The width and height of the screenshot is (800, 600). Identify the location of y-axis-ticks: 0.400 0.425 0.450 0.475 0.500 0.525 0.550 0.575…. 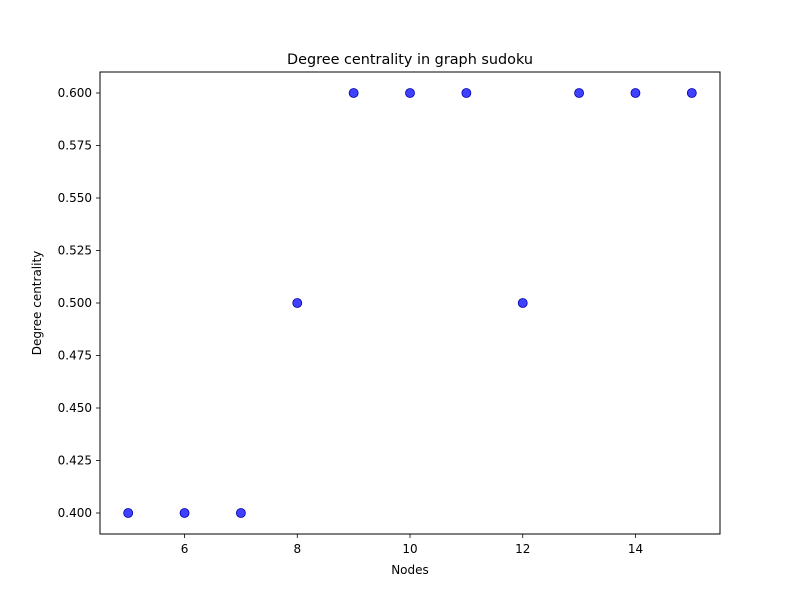
(79, 303).